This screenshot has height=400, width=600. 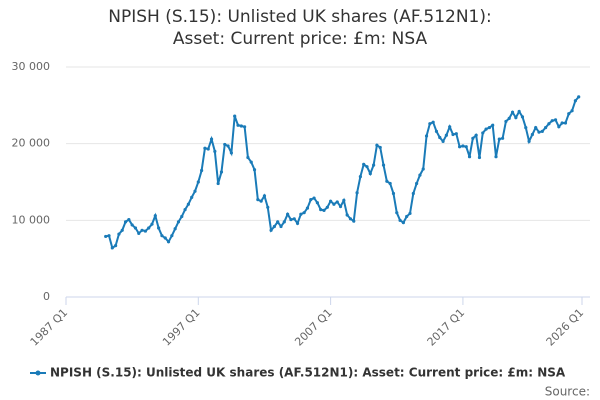 I want to click on y-tick-label: 30 000, so click(x=31, y=66).